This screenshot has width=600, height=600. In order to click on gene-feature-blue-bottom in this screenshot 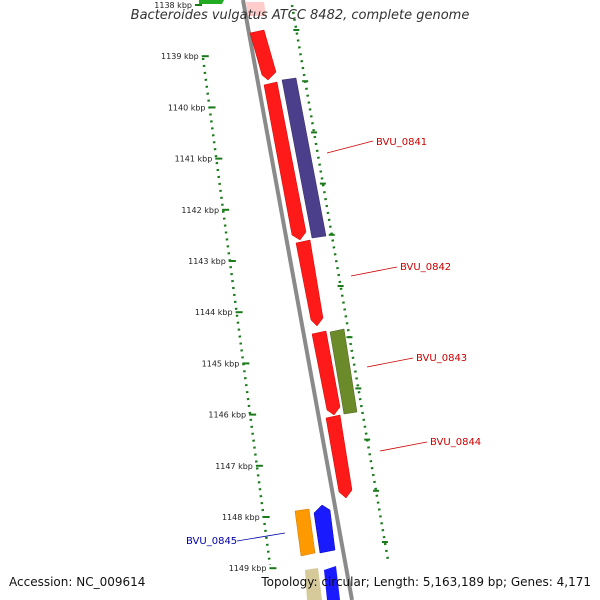, I will do `click(332, 583)`.